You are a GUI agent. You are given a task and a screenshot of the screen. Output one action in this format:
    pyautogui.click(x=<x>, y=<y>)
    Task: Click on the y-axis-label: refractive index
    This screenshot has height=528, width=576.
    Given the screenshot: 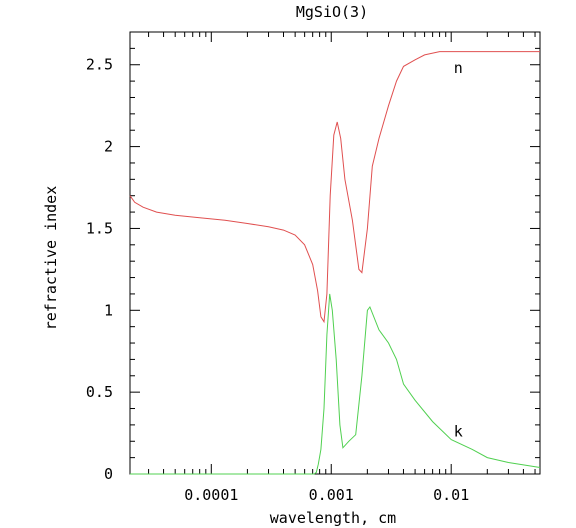 What is the action you would take?
    pyautogui.click(x=51, y=258)
    